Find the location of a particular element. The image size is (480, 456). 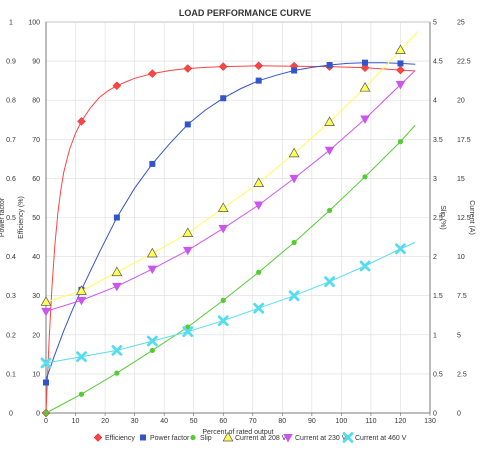

y-tick-label-slip: 1.5 is located at coordinates (438, 296).